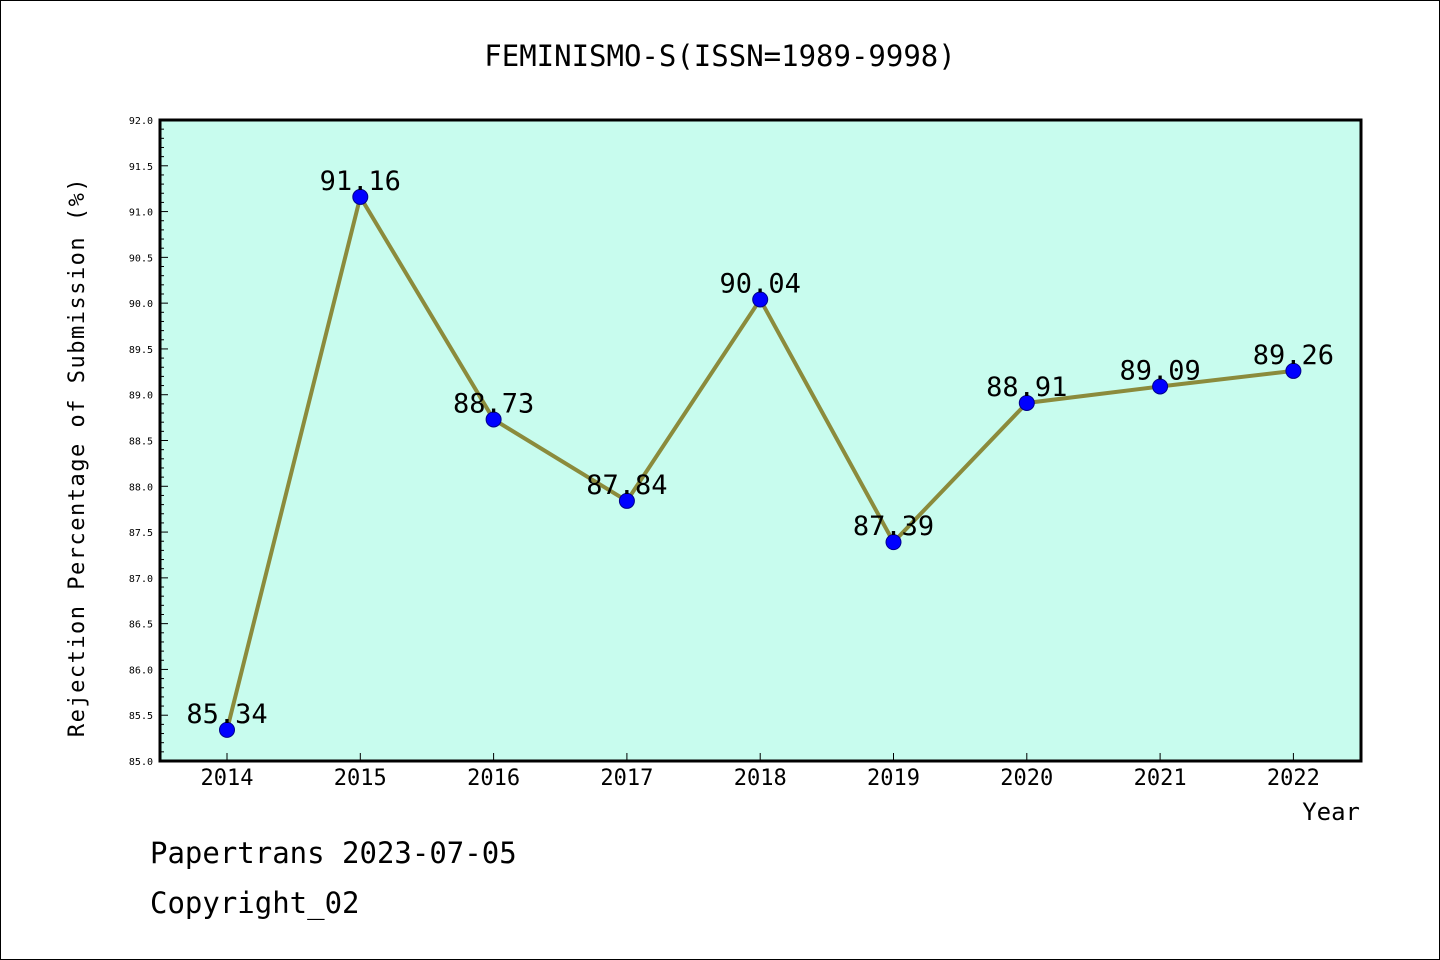 This screenshot has height=960, width=1440. Describe the element at coordinates (1293, 778) in the screenshot. I see `x-tick-label: 2022` at that location.